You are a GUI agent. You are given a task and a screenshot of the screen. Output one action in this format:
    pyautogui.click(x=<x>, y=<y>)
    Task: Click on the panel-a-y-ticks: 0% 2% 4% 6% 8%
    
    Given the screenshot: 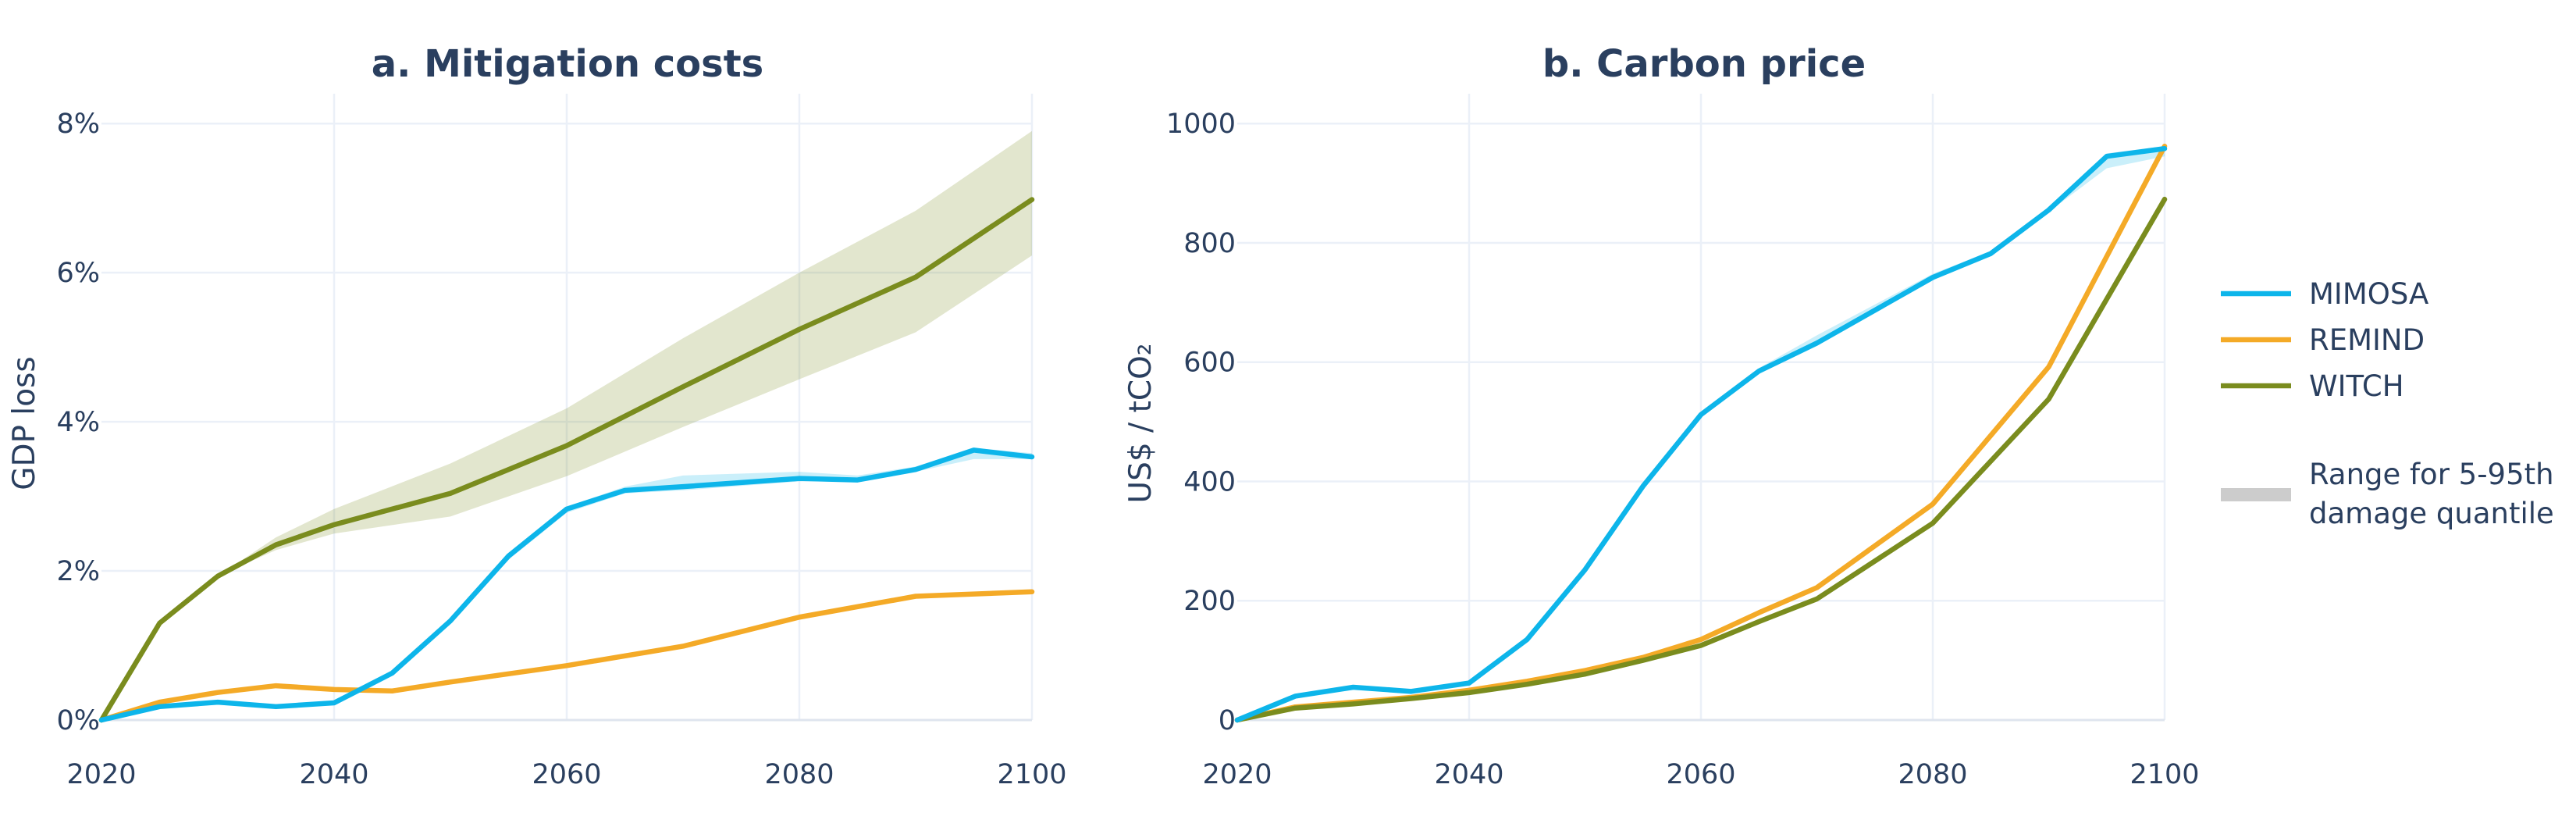 What is the action you would take?
    pyautogui.click(x=78, y=422)
    